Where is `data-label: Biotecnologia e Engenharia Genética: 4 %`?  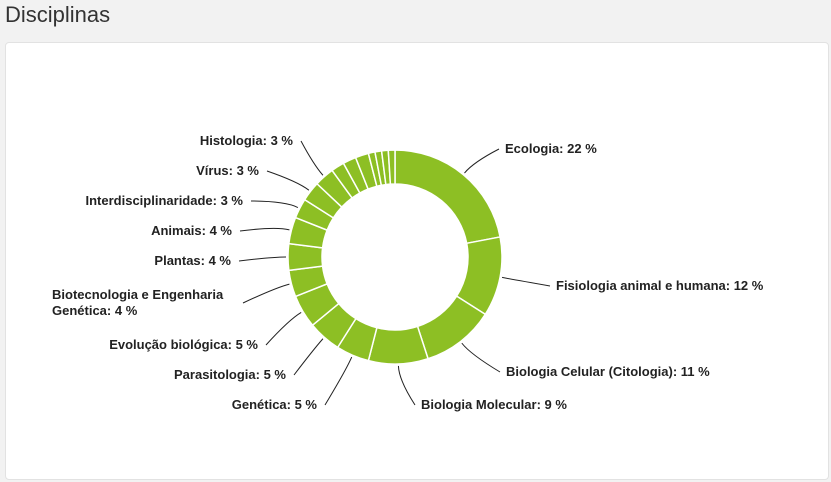
data-label: Biotecnologia e Engenharia Genética: 4 % is located at coordinates (138, 302).